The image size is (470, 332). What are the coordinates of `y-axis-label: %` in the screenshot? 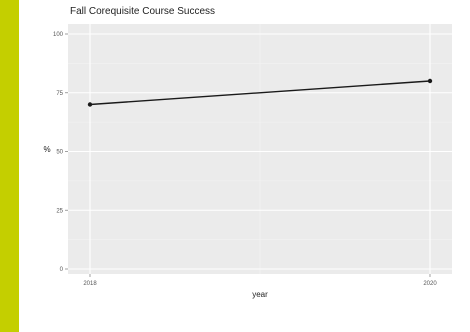 It's located at (46, 149).